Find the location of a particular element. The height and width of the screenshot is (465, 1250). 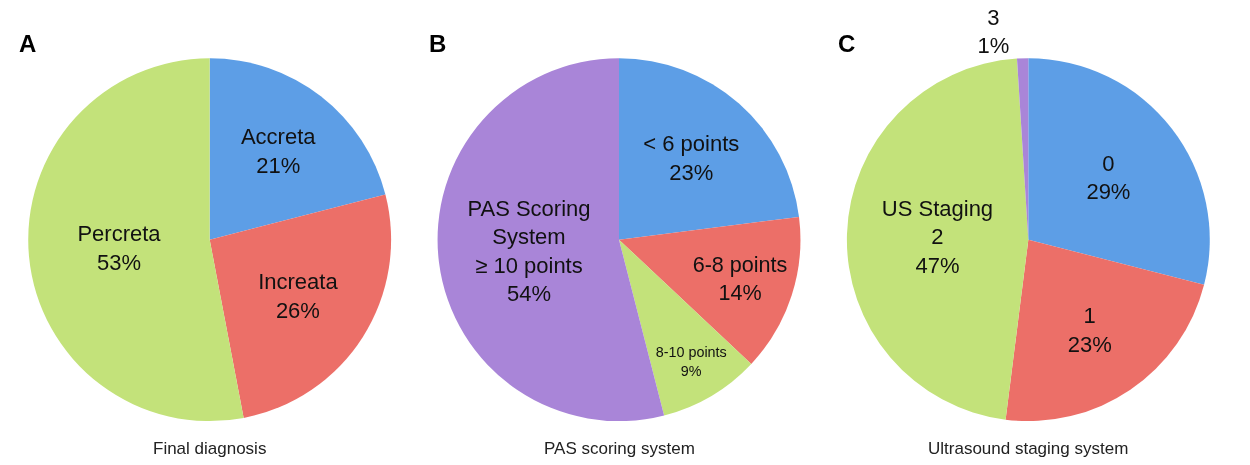

data-label: 14% is located at coordinates (740, 293).